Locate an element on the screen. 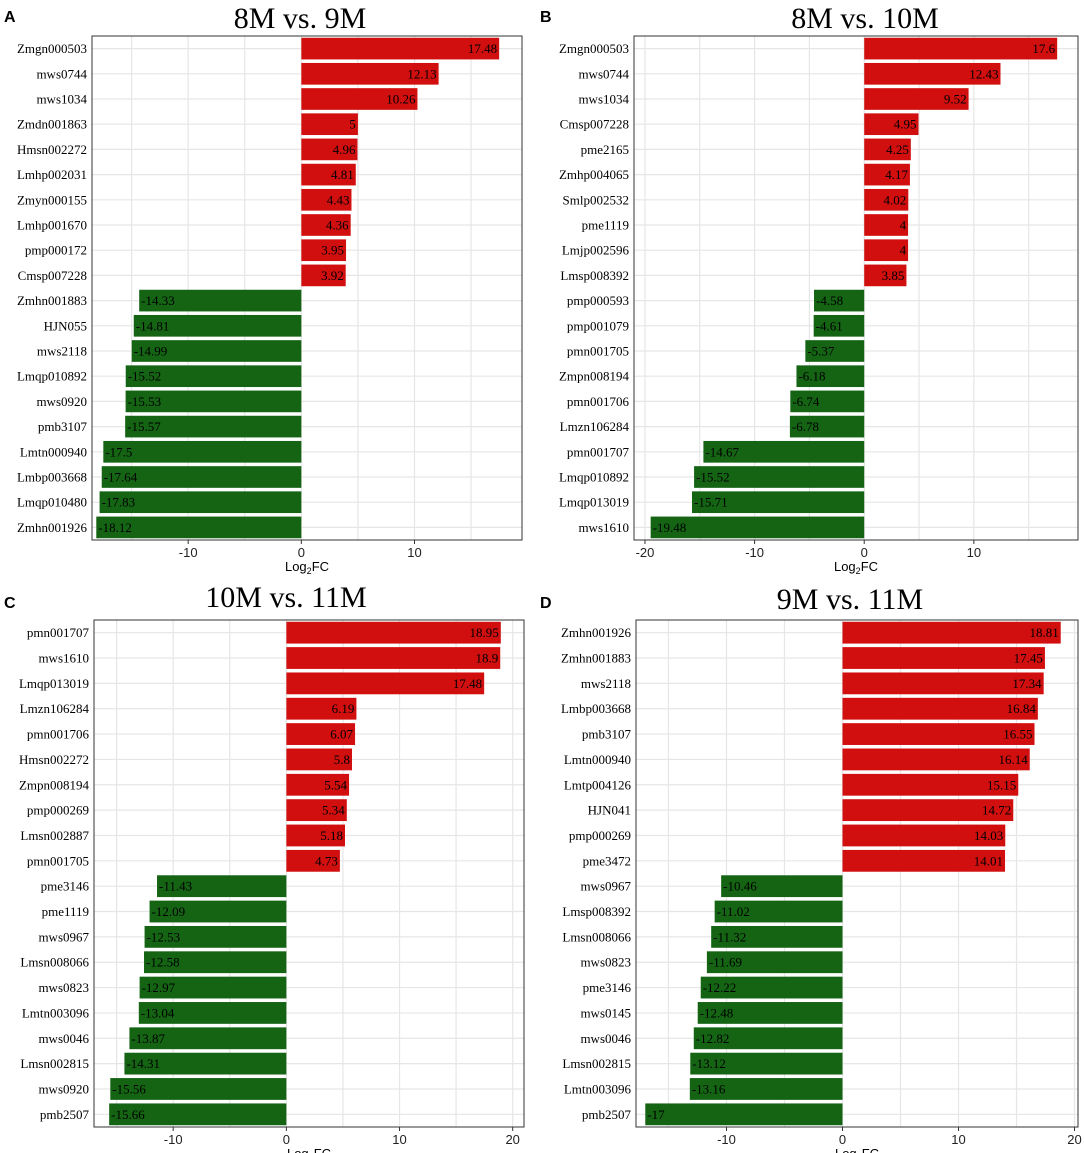 This screenshot has width=1084, height=1153. category-label: Lmbp003668 is located at coordinates (52, 477).